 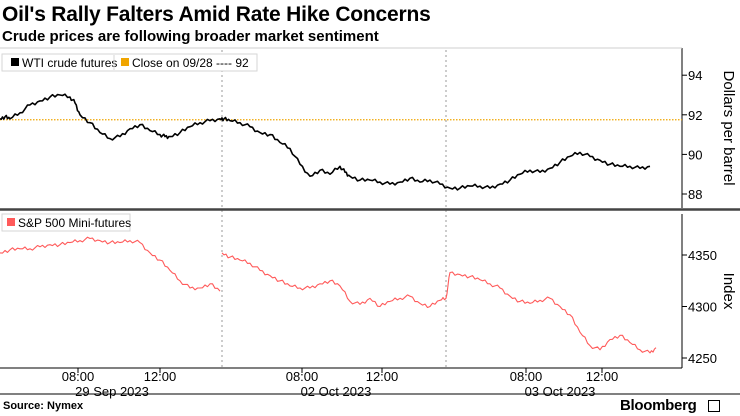 I want to click on legend-label-spx: S&P 500 Mini-futures, so click(x=74, y=223).